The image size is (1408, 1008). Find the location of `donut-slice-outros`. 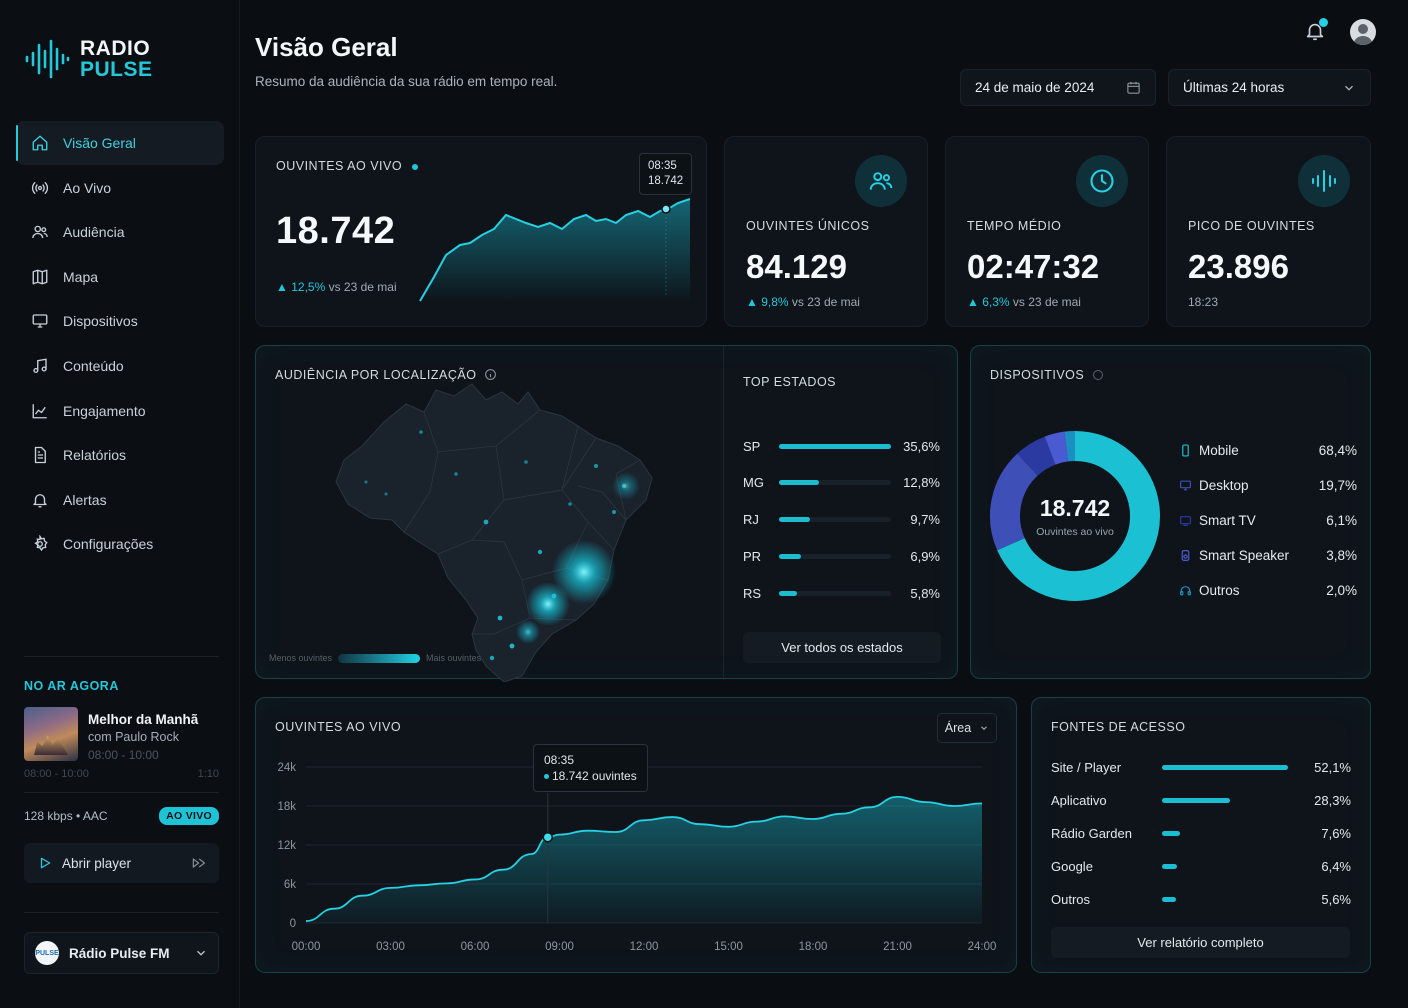

donut-slice-outros is located at coordinates (1070, 446).